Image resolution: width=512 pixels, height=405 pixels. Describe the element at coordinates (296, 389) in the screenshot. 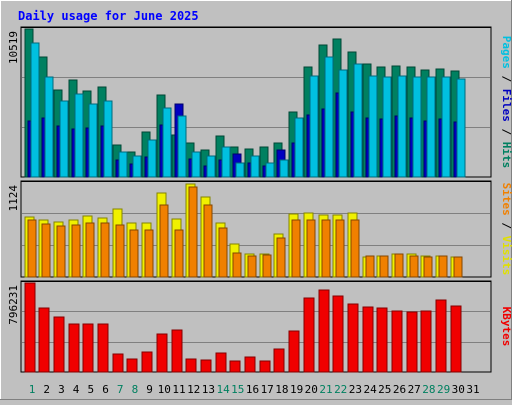

I see `x-tick-label-day-19: 19` at that location.